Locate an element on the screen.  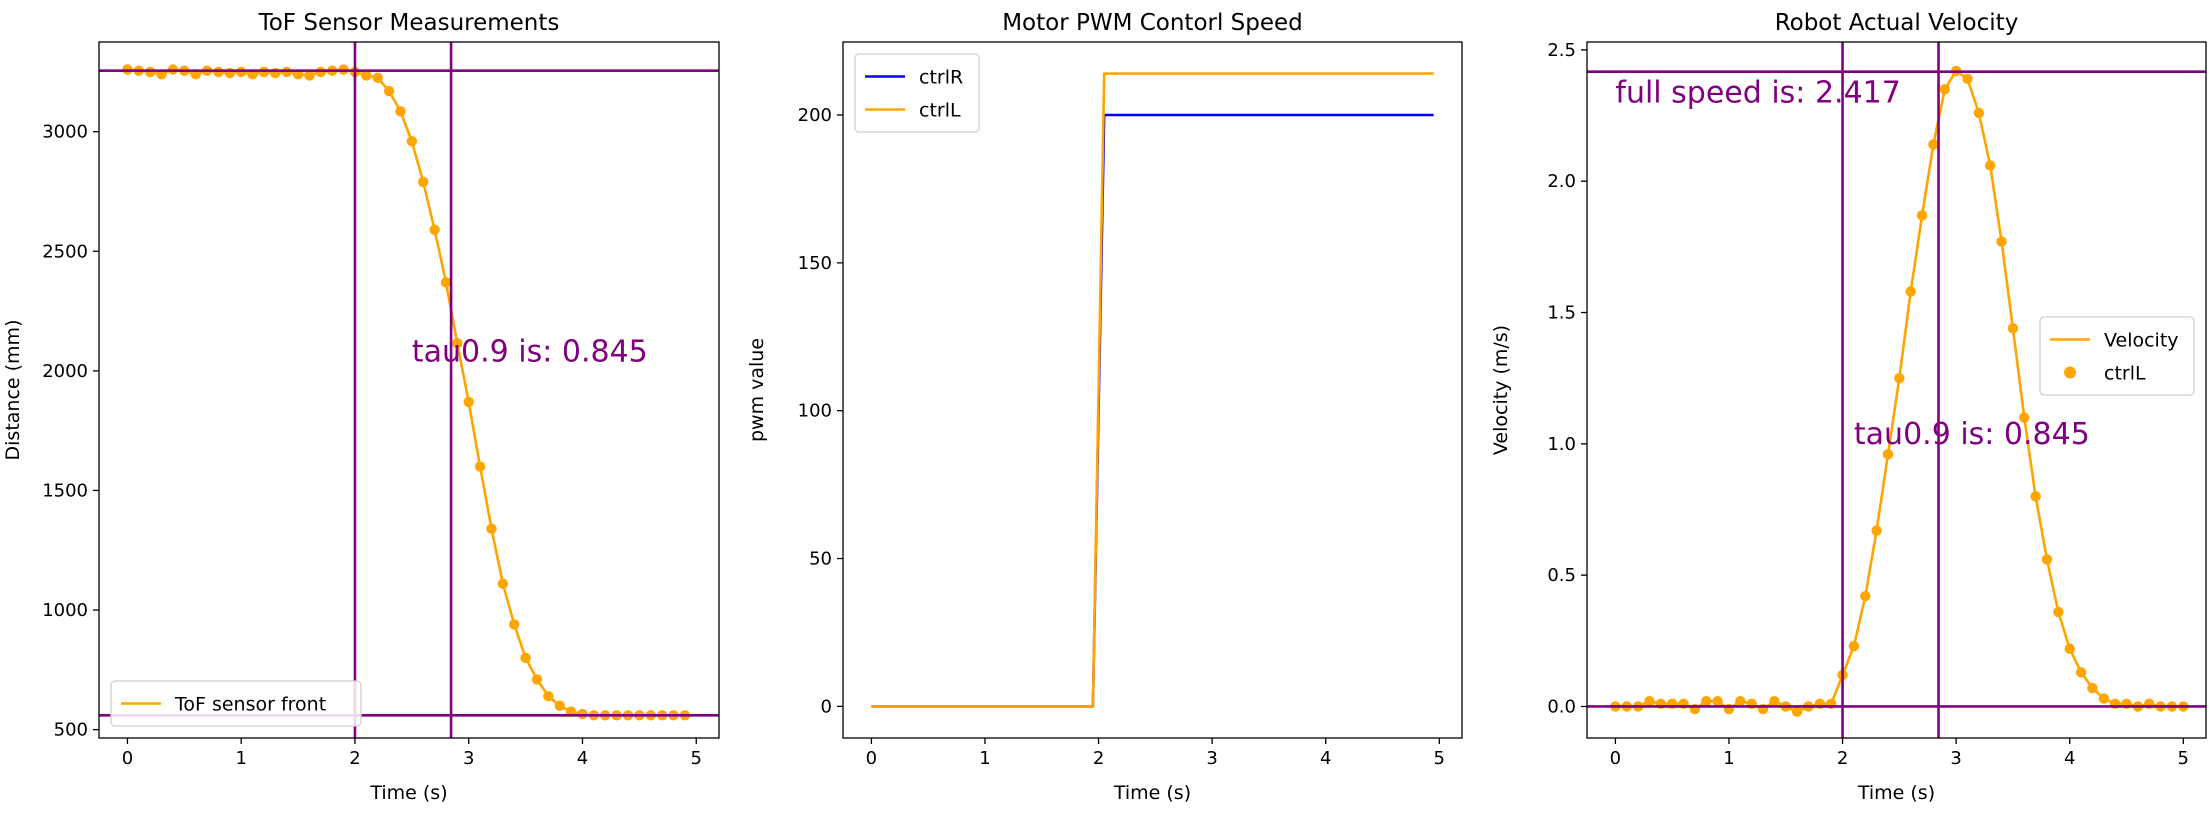
y-tick-label: 200 is located at coordinates (815, 115).